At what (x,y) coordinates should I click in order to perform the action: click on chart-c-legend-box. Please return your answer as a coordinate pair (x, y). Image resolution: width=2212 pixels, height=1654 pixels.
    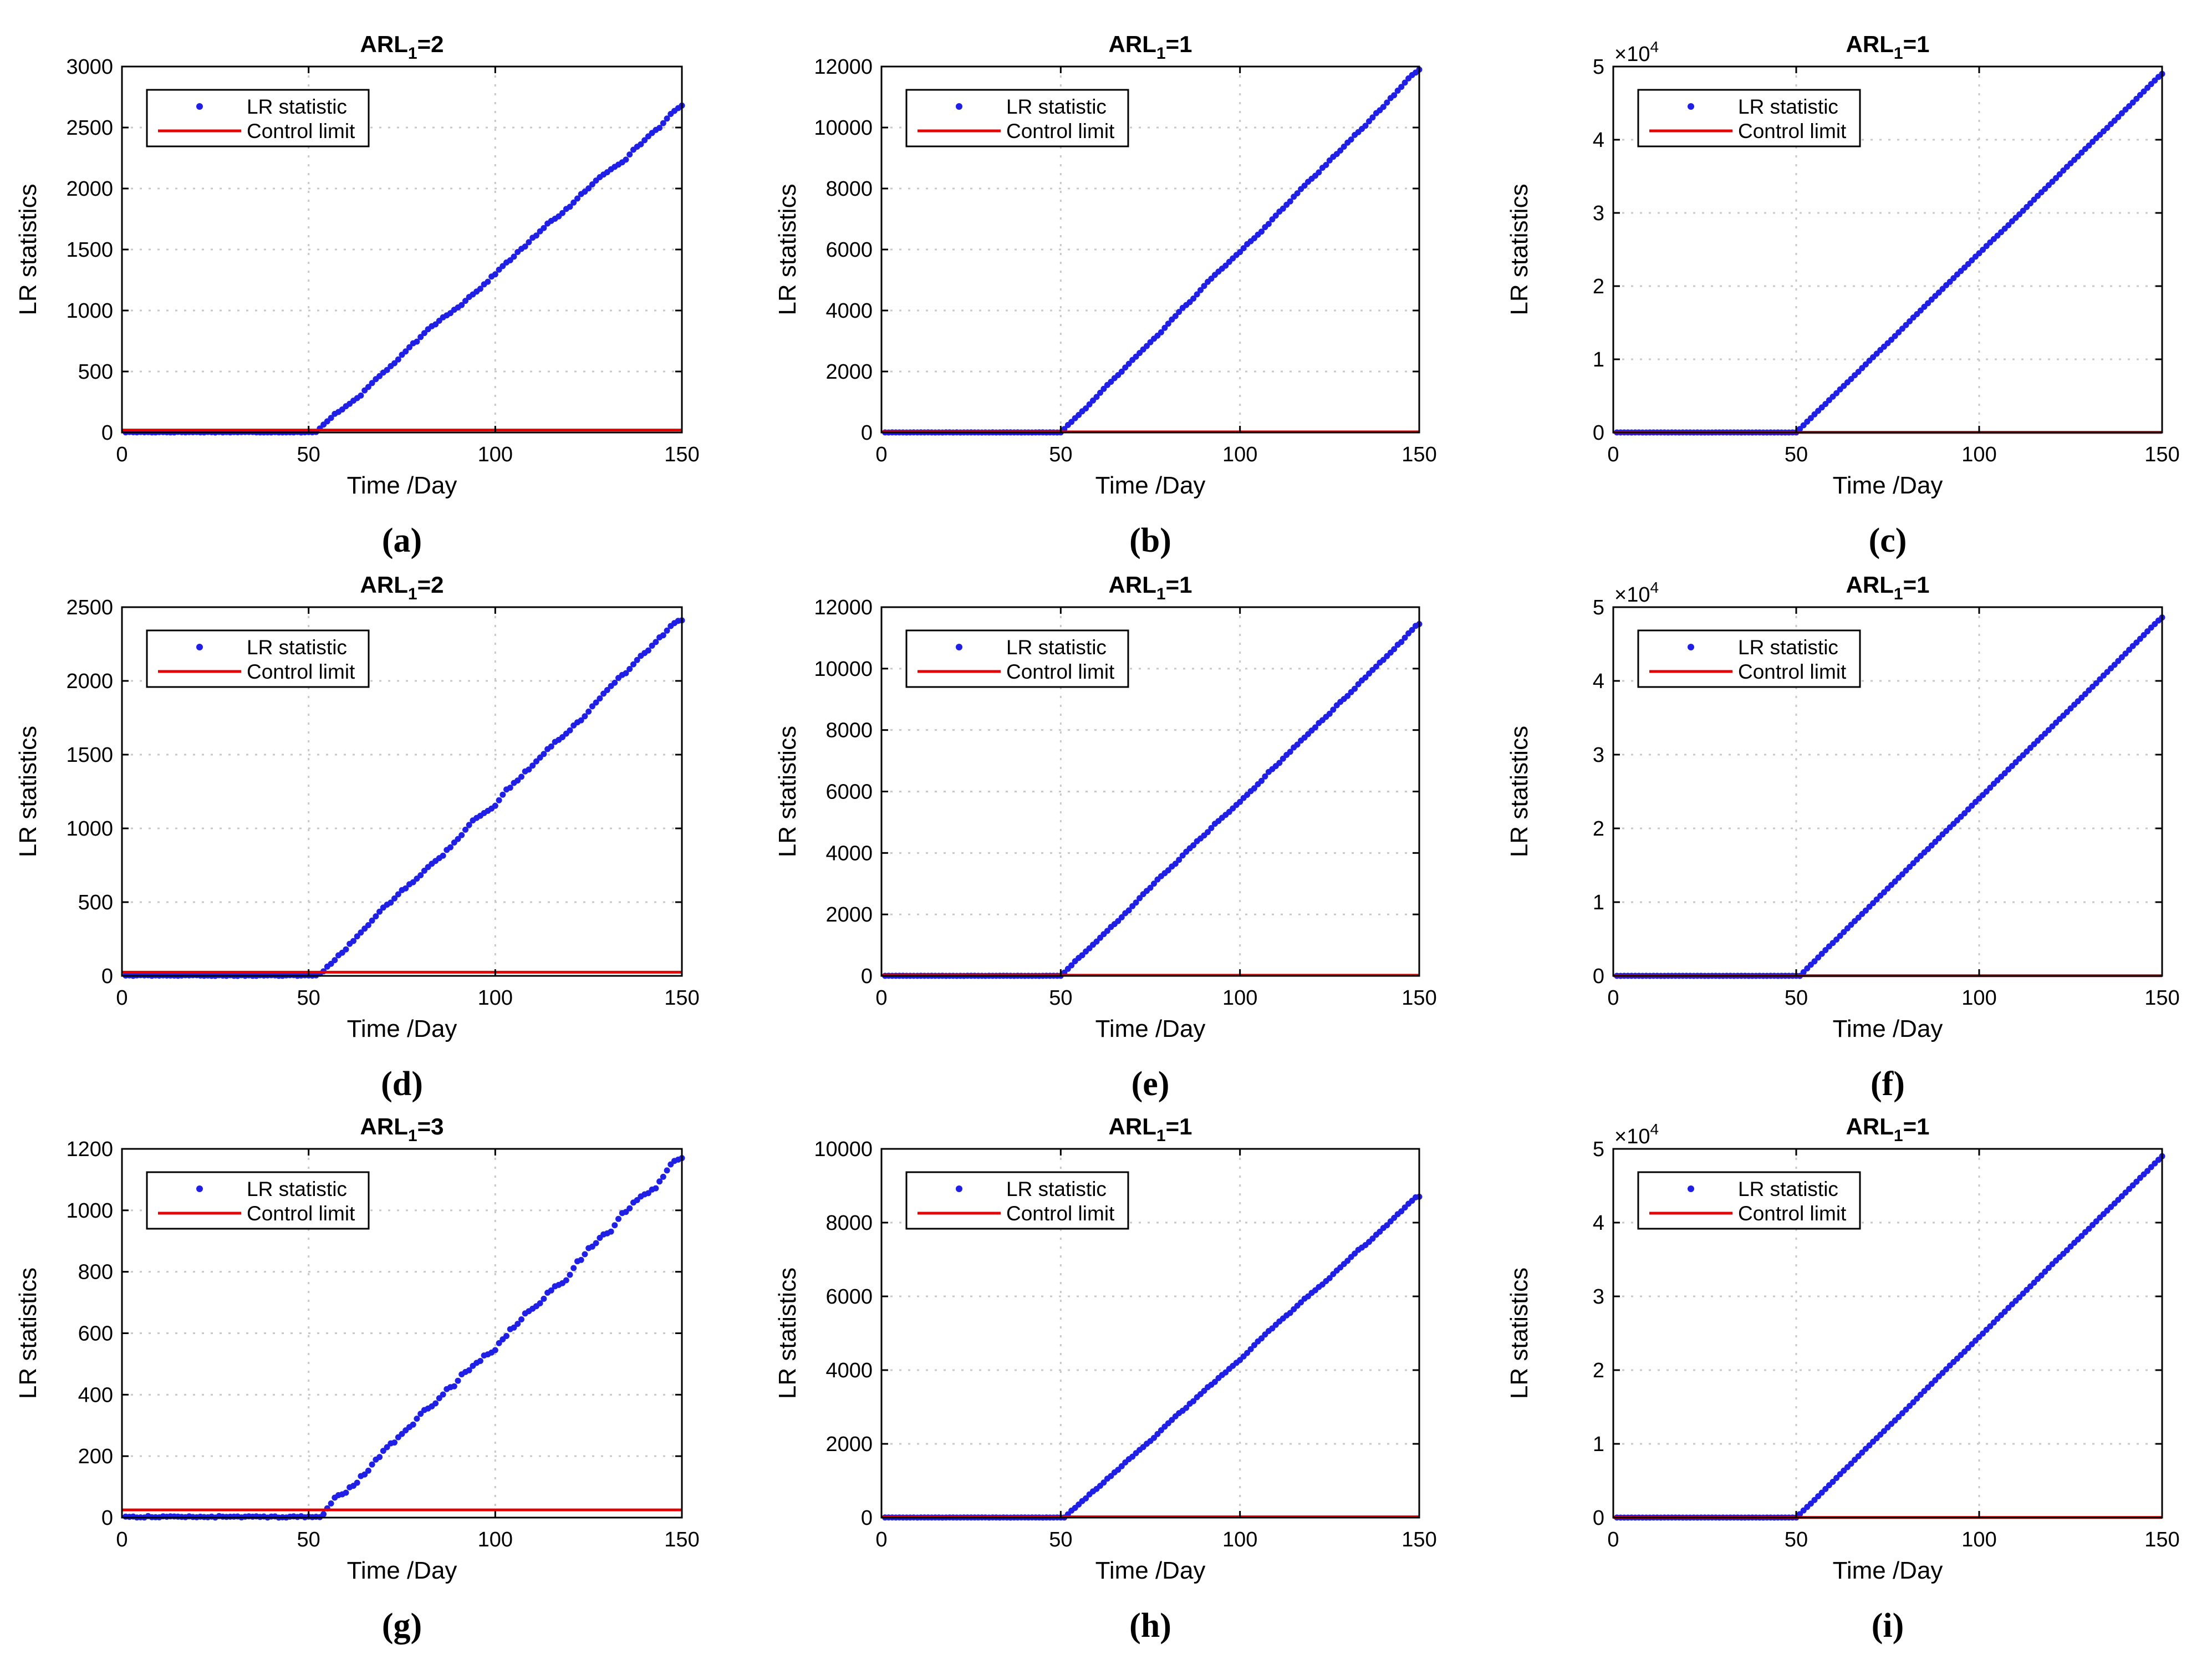
    Looking at the image, I should click on (1749, 118).